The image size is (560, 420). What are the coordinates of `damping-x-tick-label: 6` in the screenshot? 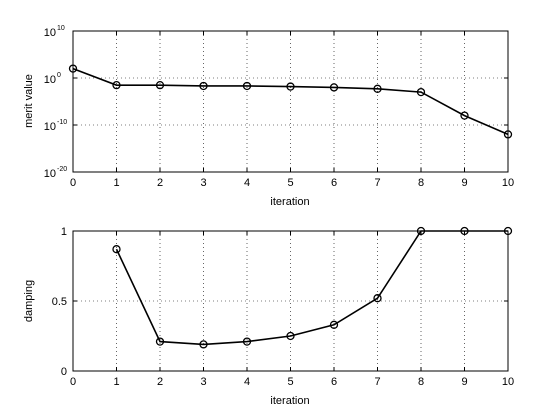 It's located at (334, 382).